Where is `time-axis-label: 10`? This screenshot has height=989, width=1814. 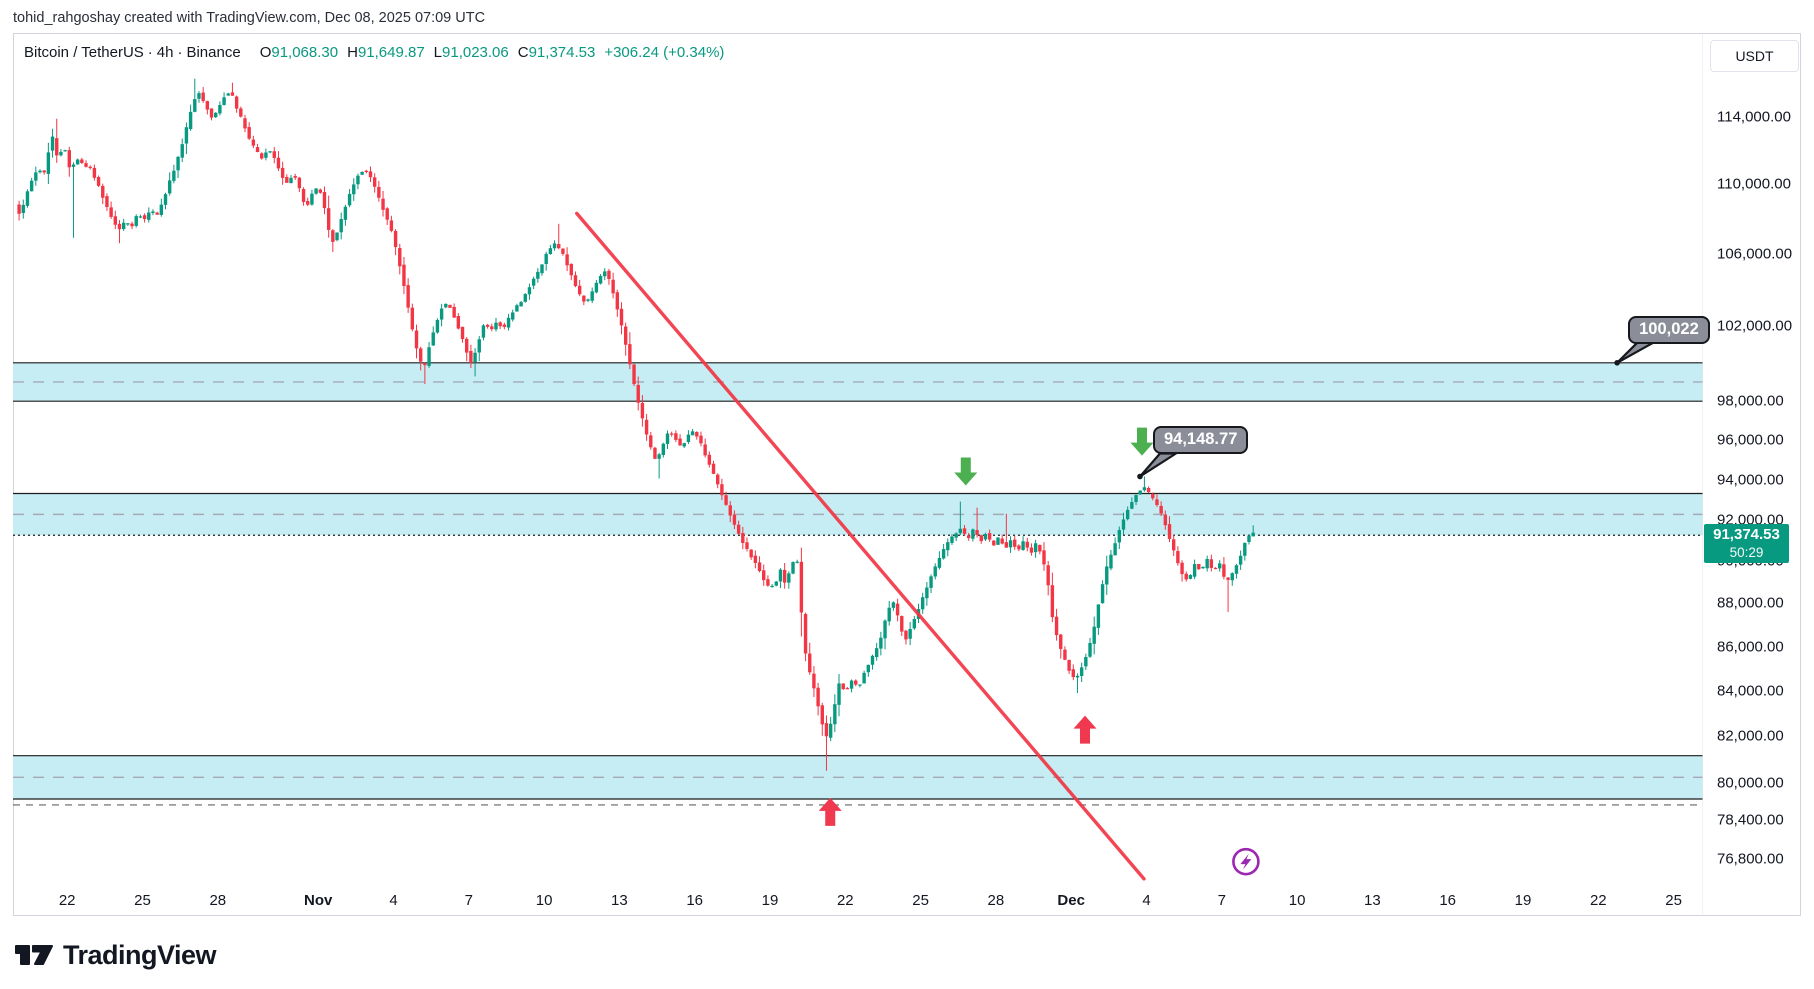 time-axis-label: 10 is located at coordinates (1297, 900).